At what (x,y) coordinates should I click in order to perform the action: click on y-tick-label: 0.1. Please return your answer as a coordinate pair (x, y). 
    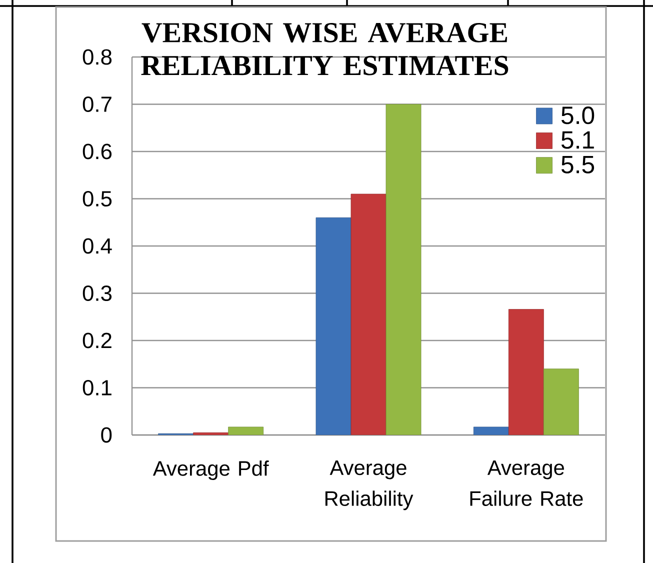
    Looking at the image, I should click on (97, 388).